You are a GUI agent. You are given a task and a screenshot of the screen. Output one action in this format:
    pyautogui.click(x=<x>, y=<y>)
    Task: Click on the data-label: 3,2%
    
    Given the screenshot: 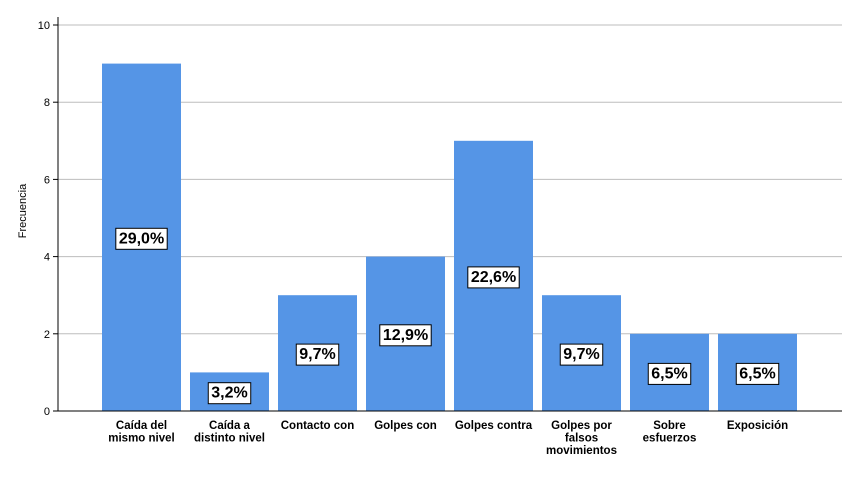 What is the action you would take?
    pyautogui.click(x=229, y=393)
    